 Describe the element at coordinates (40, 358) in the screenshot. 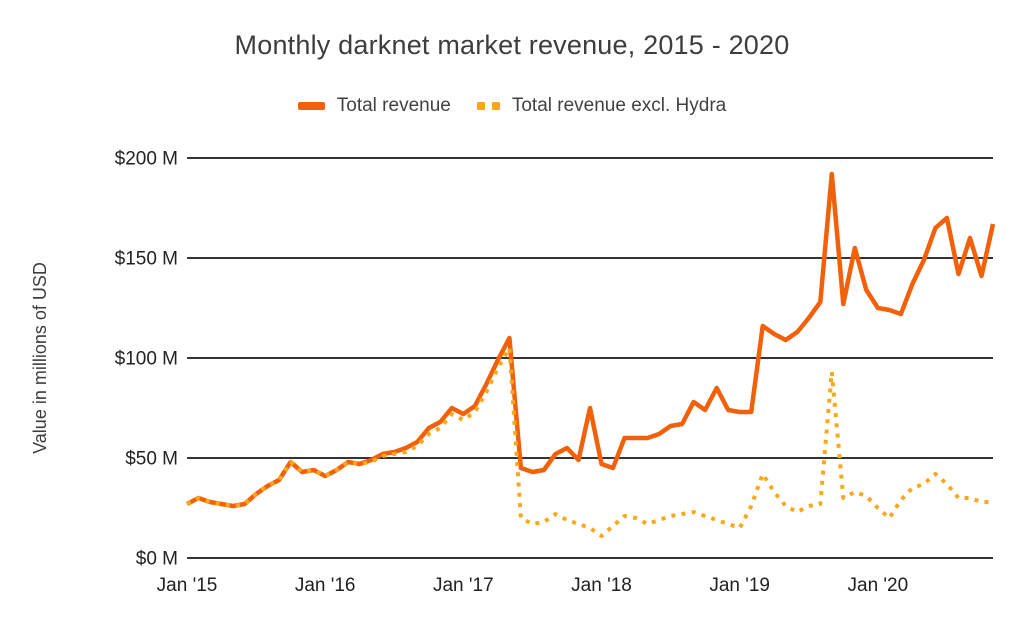

I see `y-axis-title: Value in millions of USD` at that location.